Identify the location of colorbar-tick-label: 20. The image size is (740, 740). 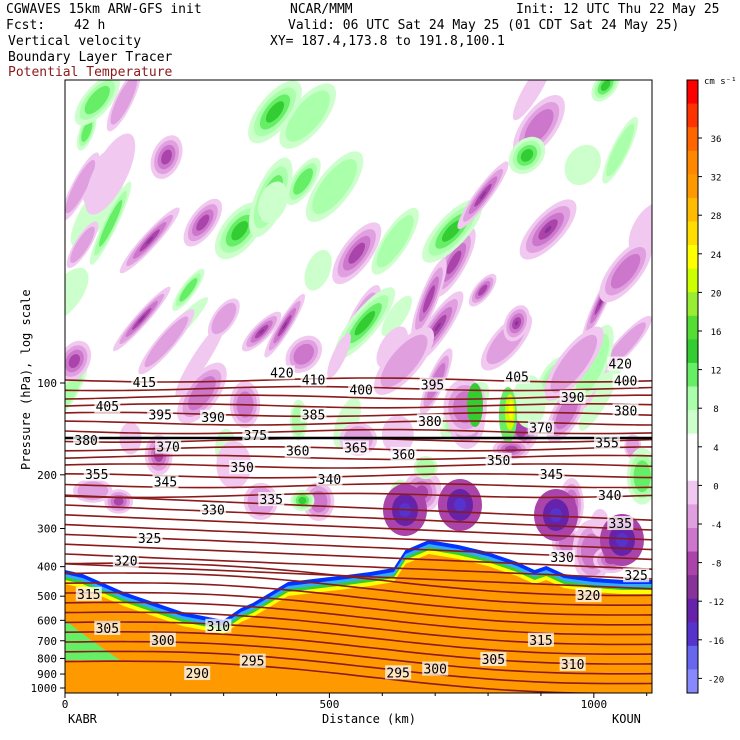
(716, 294).